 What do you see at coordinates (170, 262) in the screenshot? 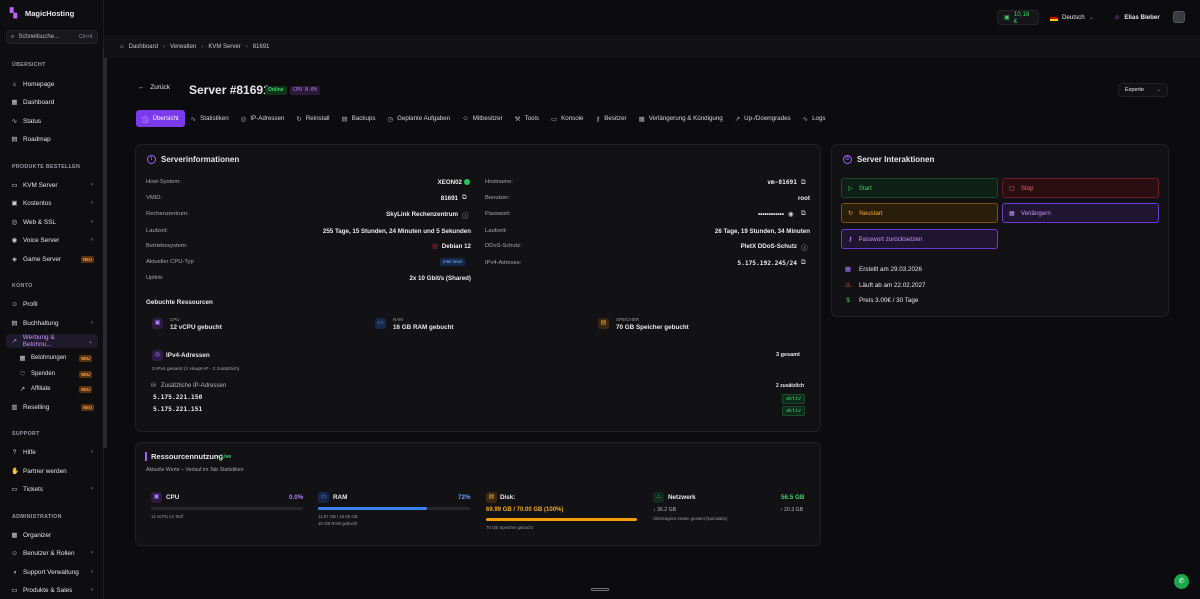
I see `info-label: Aktueller CPU-Typ` at bounding box center [170, 262].